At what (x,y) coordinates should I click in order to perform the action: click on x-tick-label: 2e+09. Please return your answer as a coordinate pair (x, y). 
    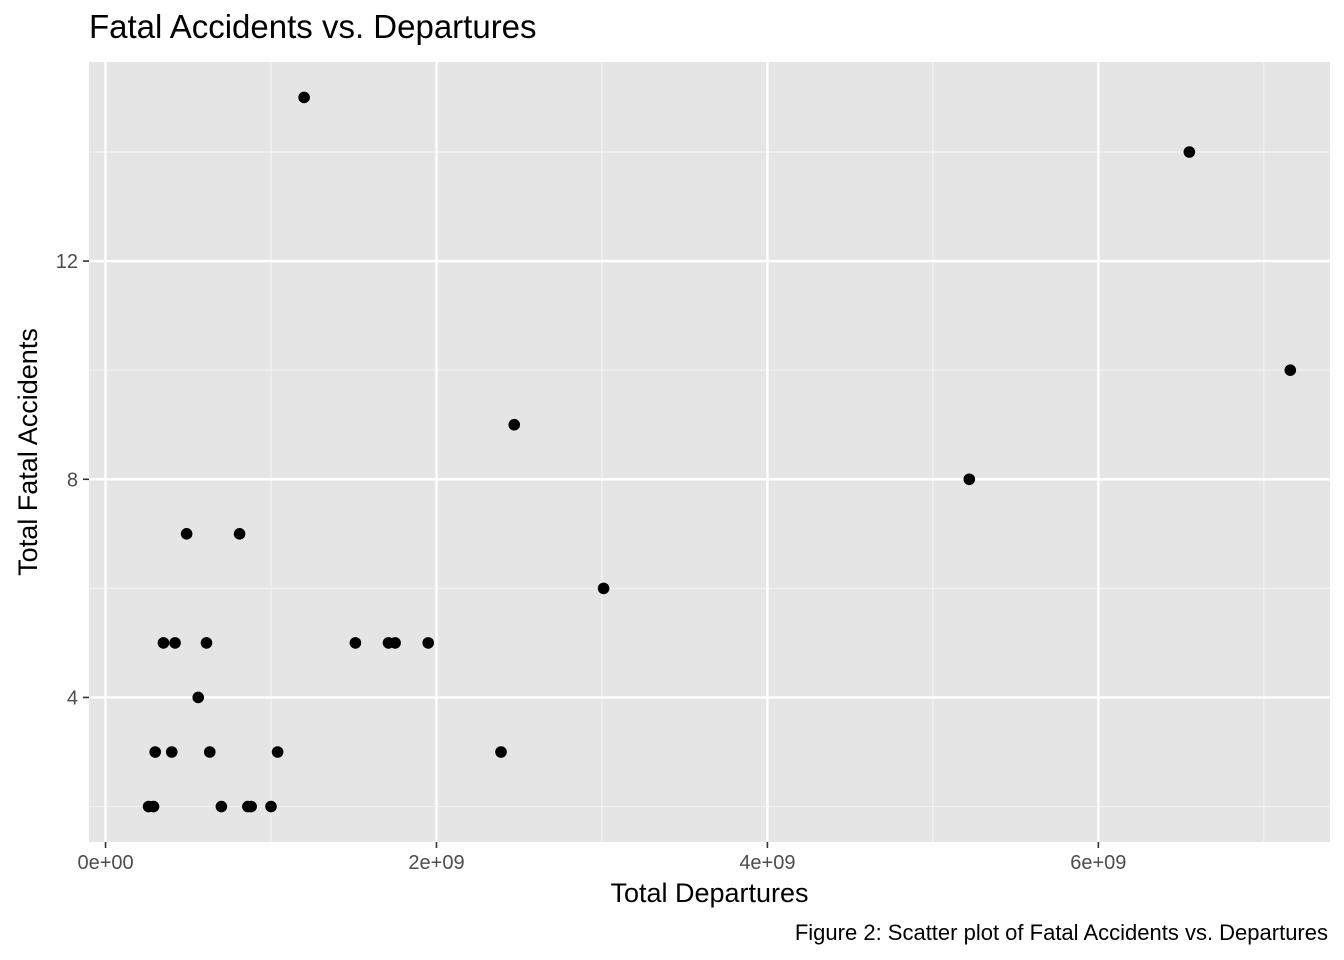
    Looking at the image, I should click on (436, 863).